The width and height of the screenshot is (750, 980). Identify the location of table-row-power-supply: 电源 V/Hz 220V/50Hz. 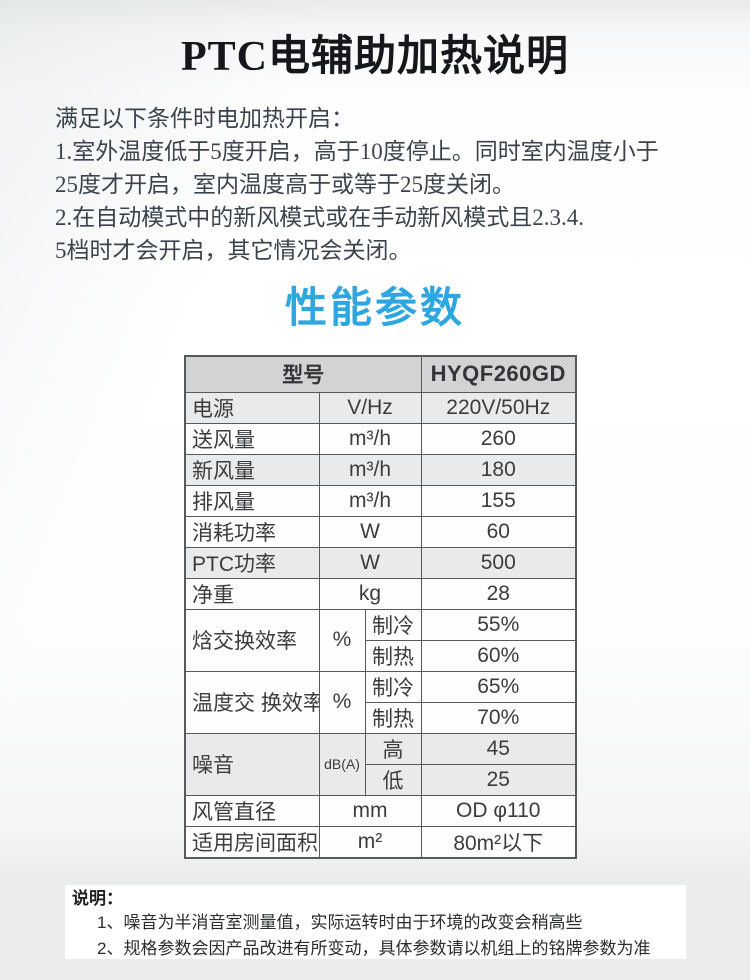
(380, 407).